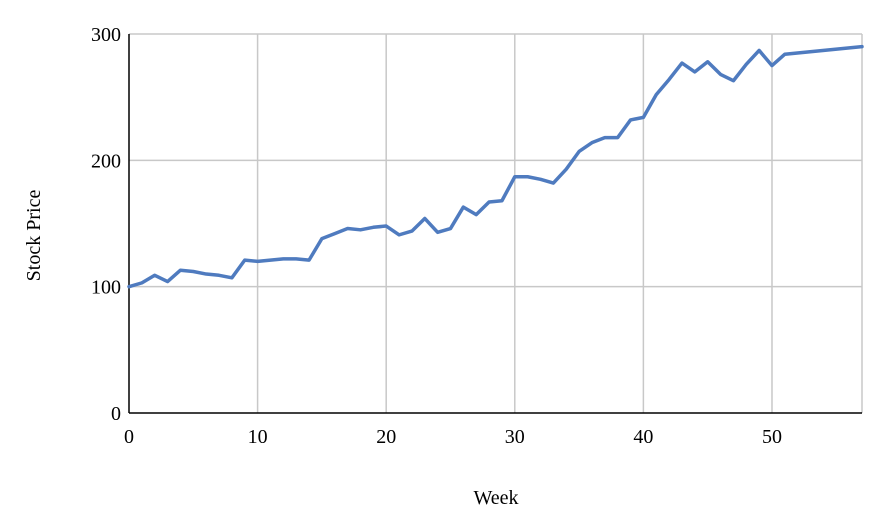 The width and height of the screenshot is (876, 528). I want to click on y-tick-label-0: 0, so click(116, 414).